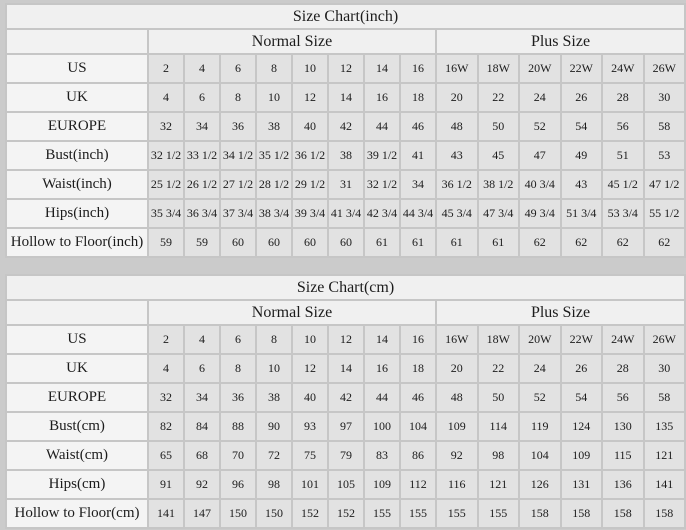  What do you see at coordinates (274, 426) in the screenshot?
I see `size-value-cell: 90` at bounding box center [274, 426].